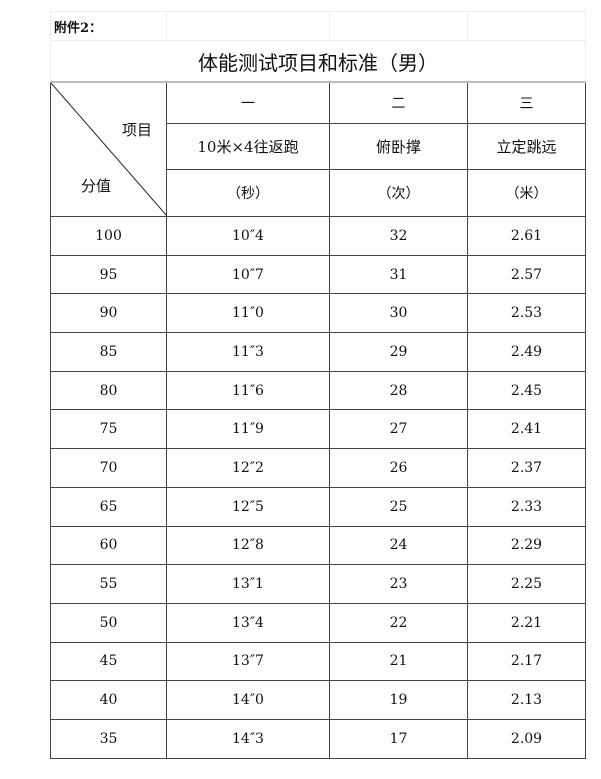 The width and height of the screenshot is (601, 779). What do you see at coordinates (248, 622) in the screenshot?
I see `standard-cell: 13″4` at bounding box center [248, 622].